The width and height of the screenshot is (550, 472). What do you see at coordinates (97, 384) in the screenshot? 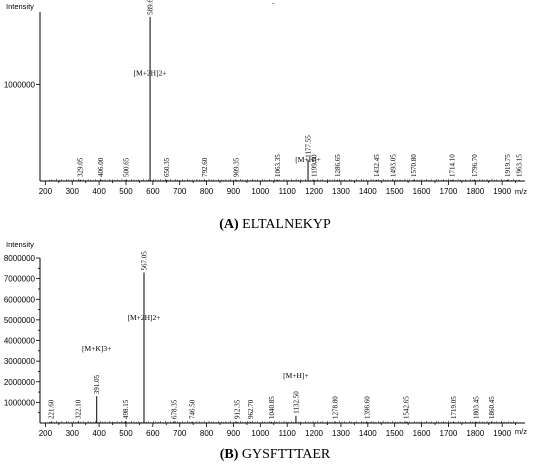
I see `panel-b-peak-label: 391.05` at bounding box center [97, 384].